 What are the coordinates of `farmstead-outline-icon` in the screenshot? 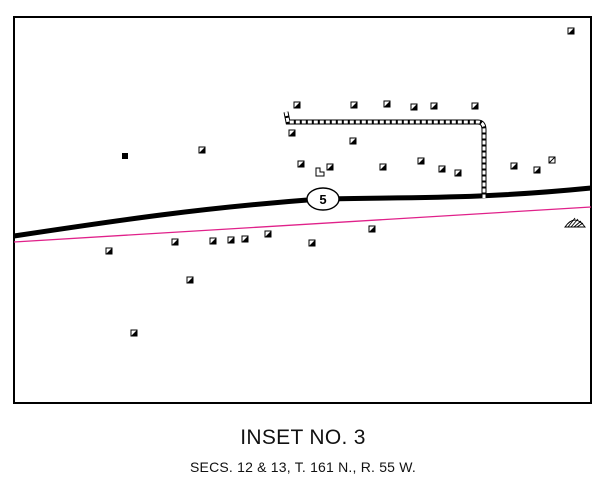 It's located at (320, 172).